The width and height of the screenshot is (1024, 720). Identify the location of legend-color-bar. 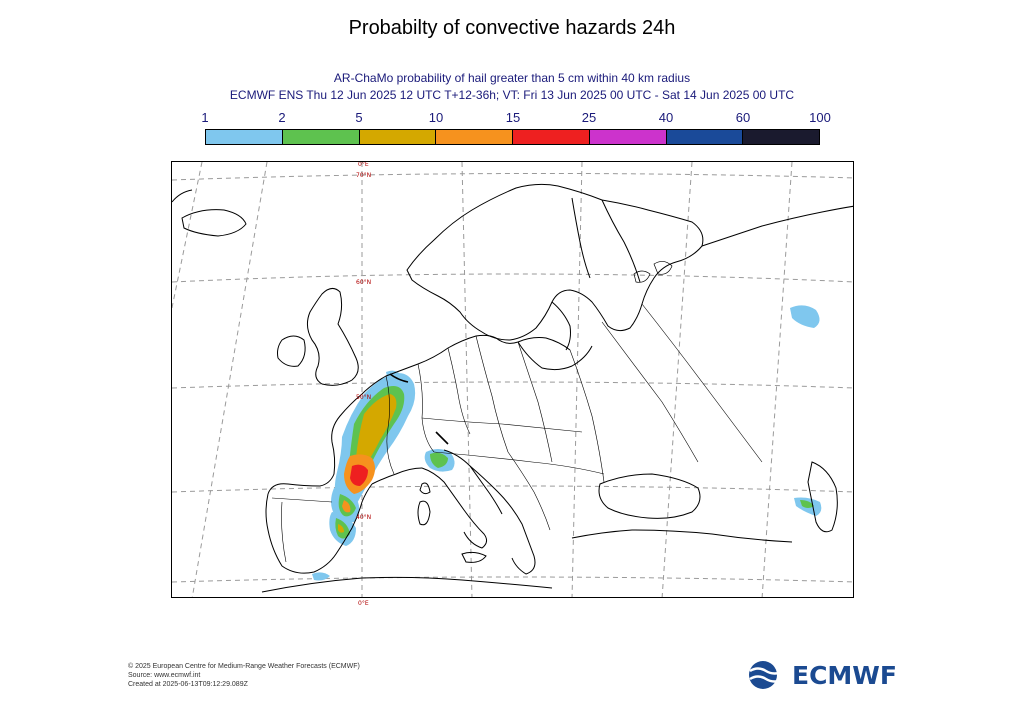
(512, 137).